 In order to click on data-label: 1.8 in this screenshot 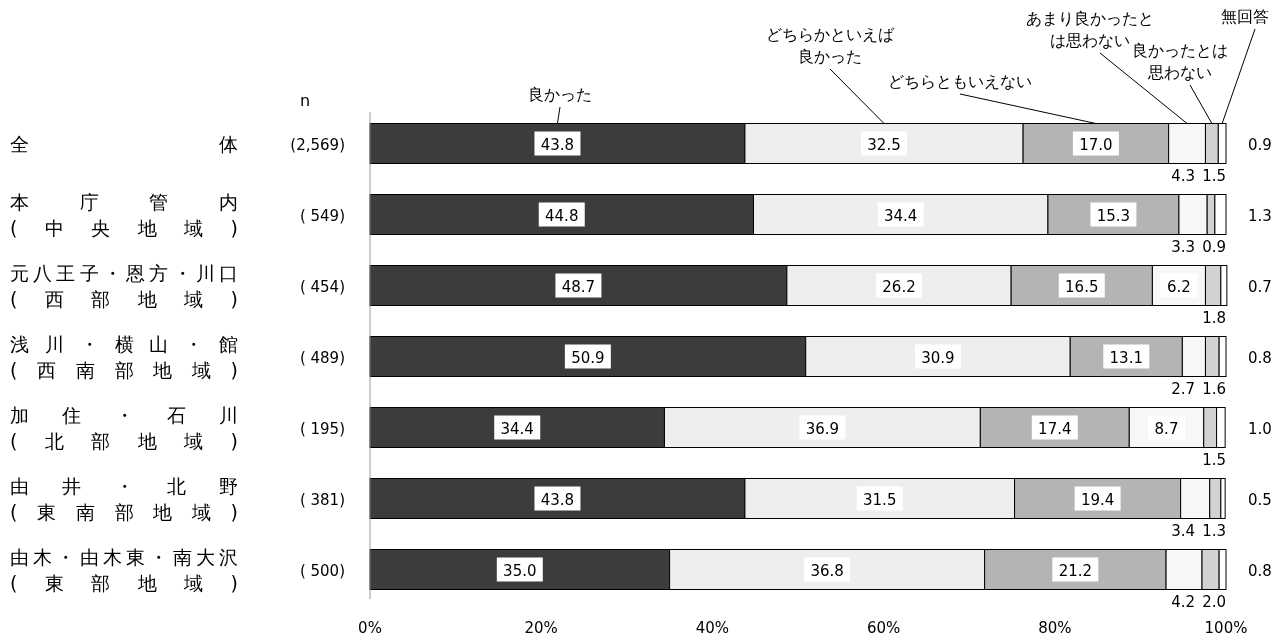, I will do `click(1214, 317)`.